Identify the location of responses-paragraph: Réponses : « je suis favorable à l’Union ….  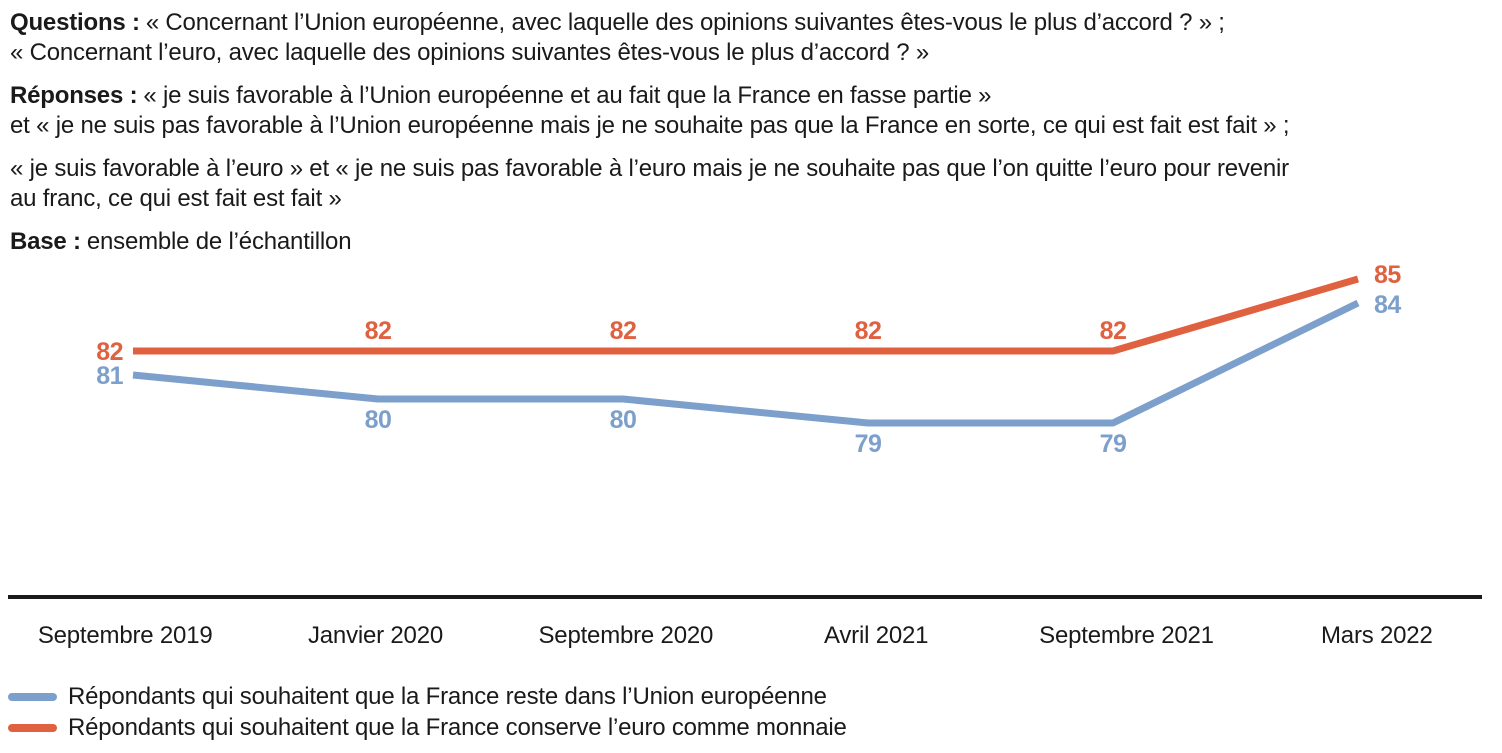
(749, 111).